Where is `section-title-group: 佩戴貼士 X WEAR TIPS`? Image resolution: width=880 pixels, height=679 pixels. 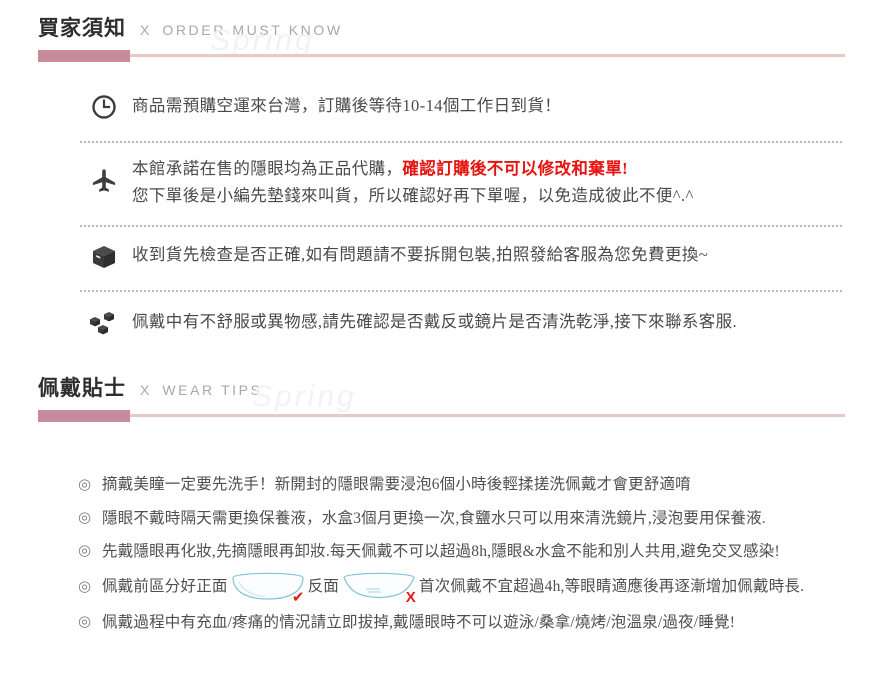
section-title-group: 佩戴貼士 X WEAR TIPS is located at coordinates (440, 388).